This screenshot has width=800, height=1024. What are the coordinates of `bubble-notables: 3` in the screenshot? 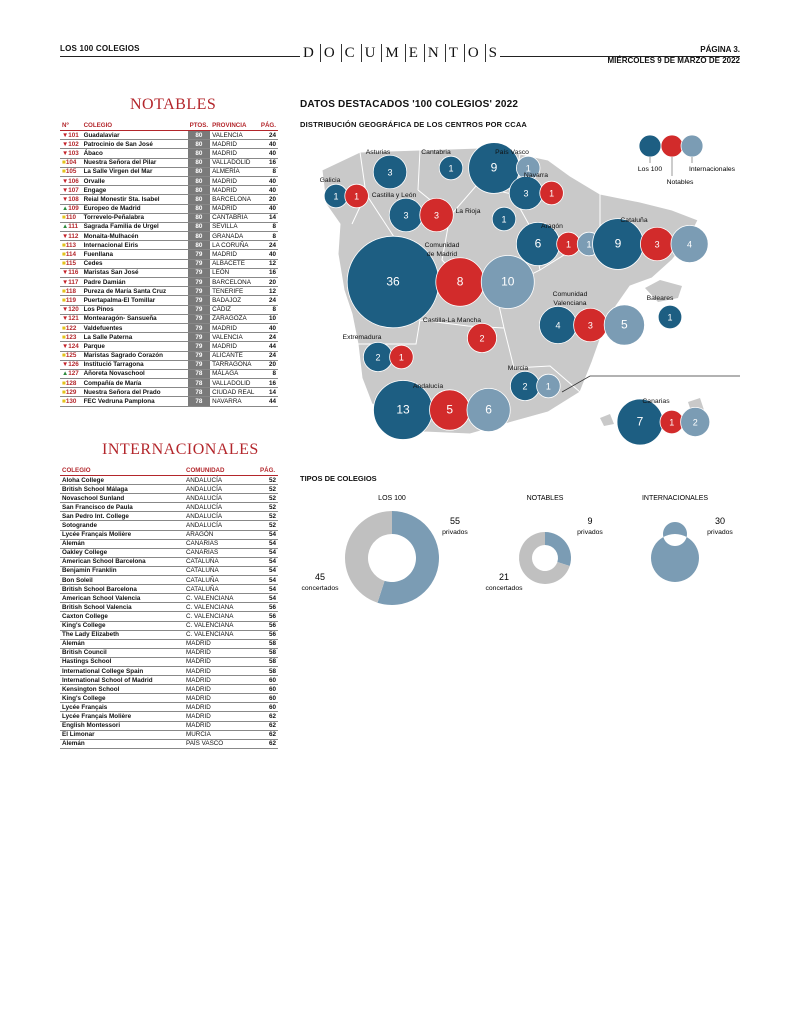 It's located at (436, 215).